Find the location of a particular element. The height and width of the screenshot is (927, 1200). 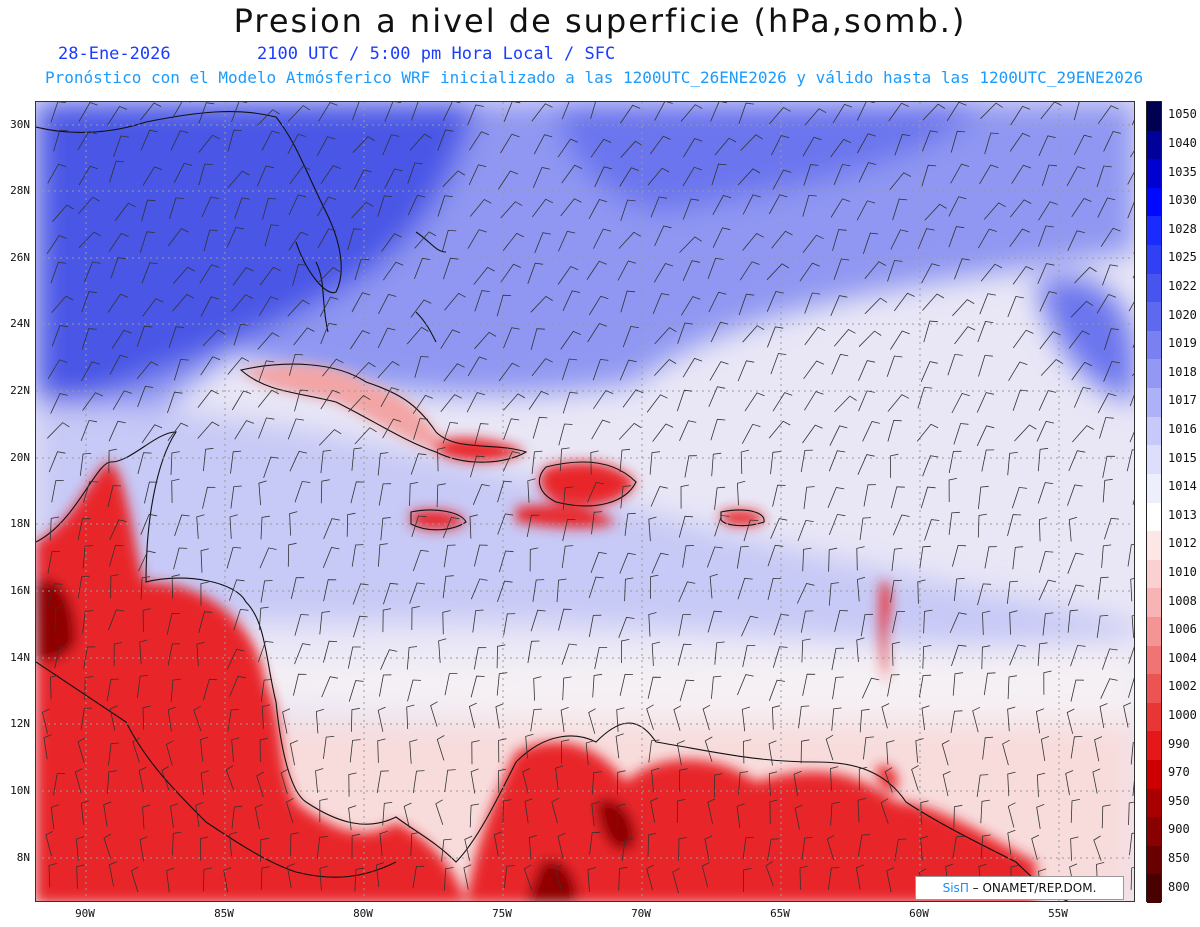

lon-label-85w: 85W is located at coordinates (224, 913).